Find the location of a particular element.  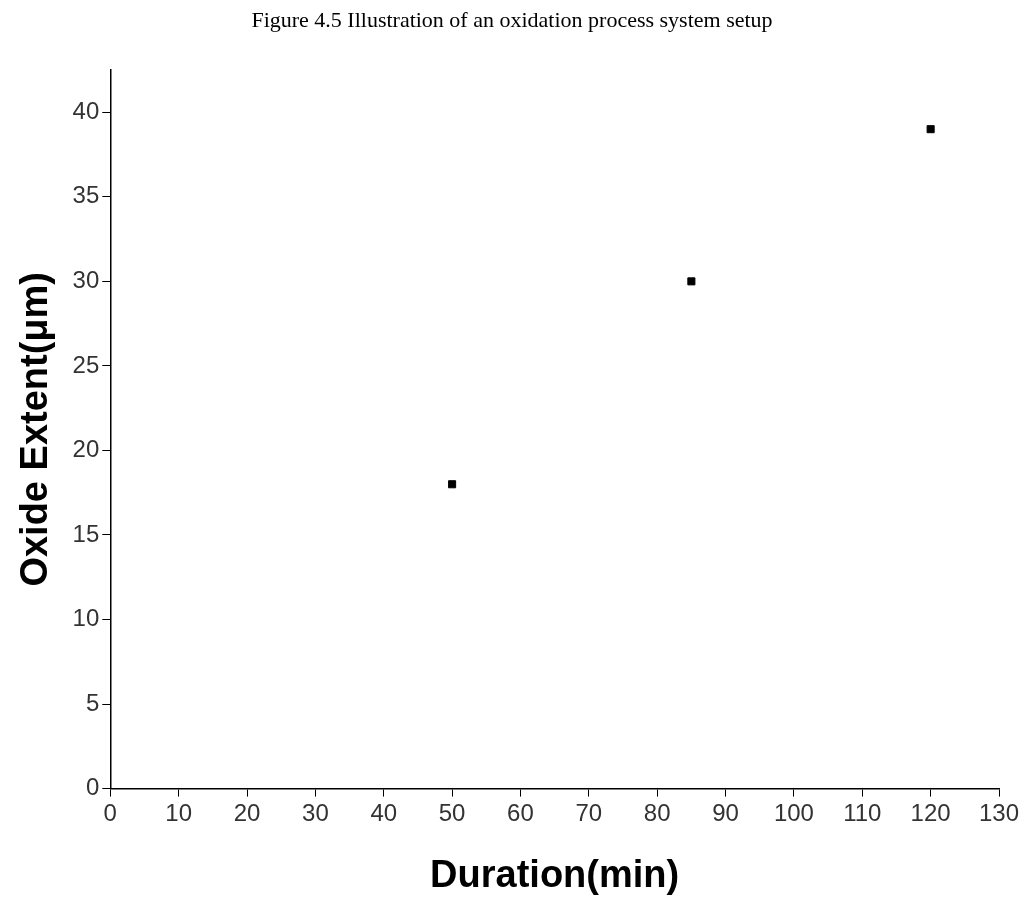

y-axis-title: Oxide Extent(μm) is located at coordinates (34, 429).